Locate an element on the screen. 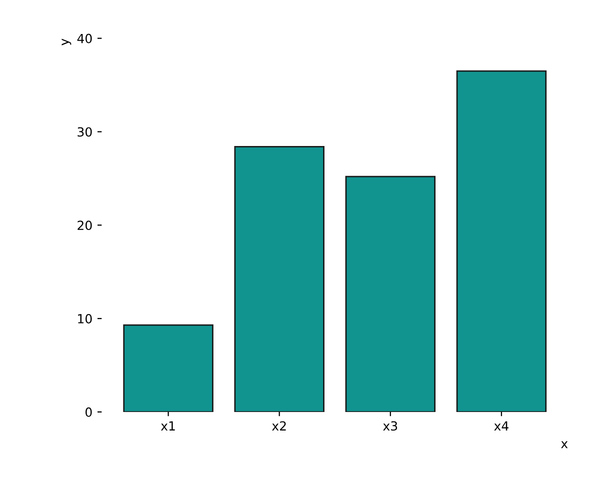 Image resolution: width=598 pixels, height=479 pixels. x-tick-label: x4 is located at coordinates (501, 425).